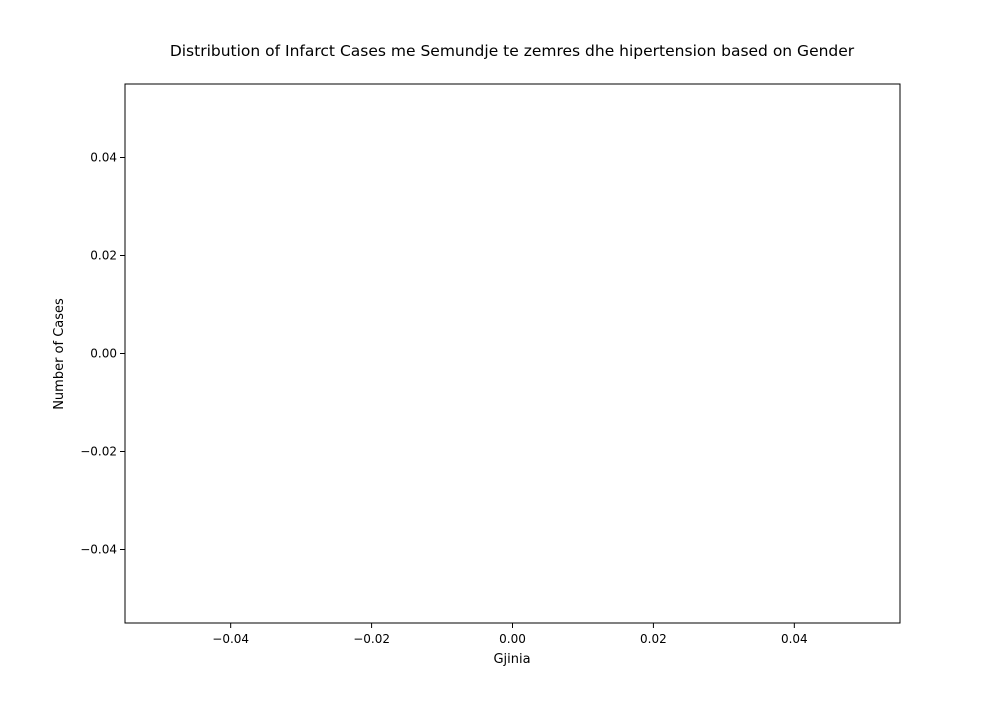 The image size is (1000, 704). I want to click on y-tick-label: 0.02, so click(103, 256).